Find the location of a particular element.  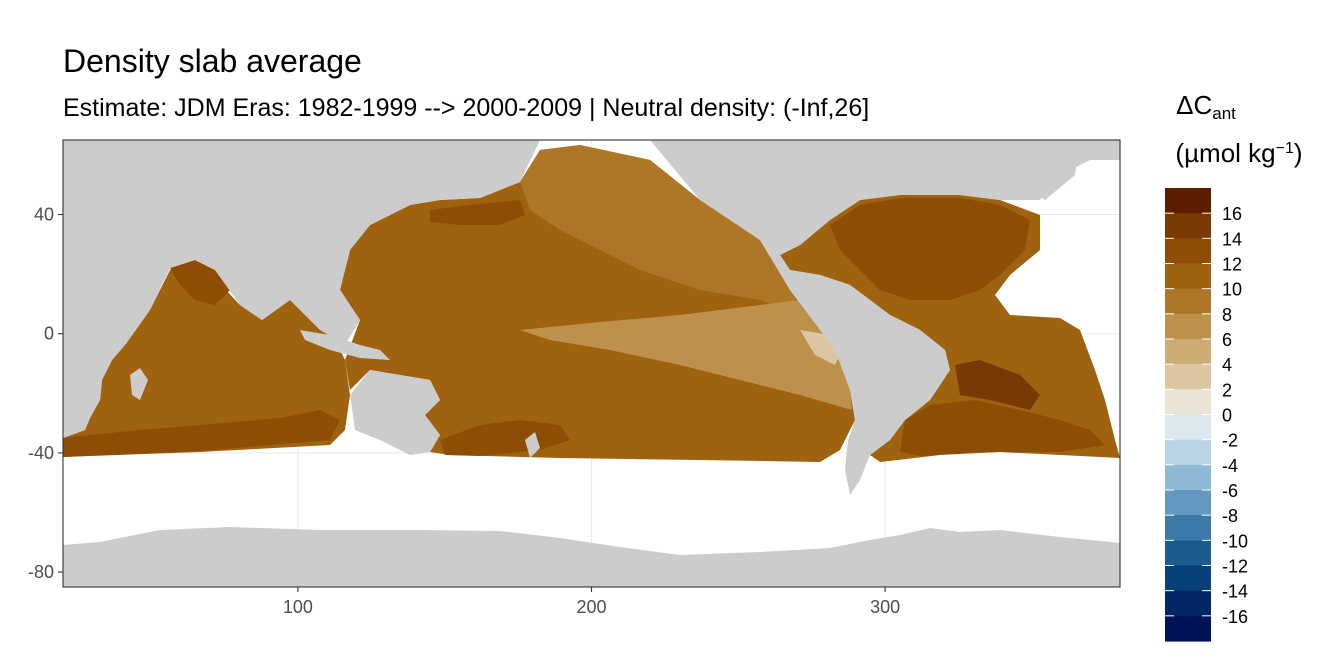

legend-label: 8 is located at coordinates (1227, 315).